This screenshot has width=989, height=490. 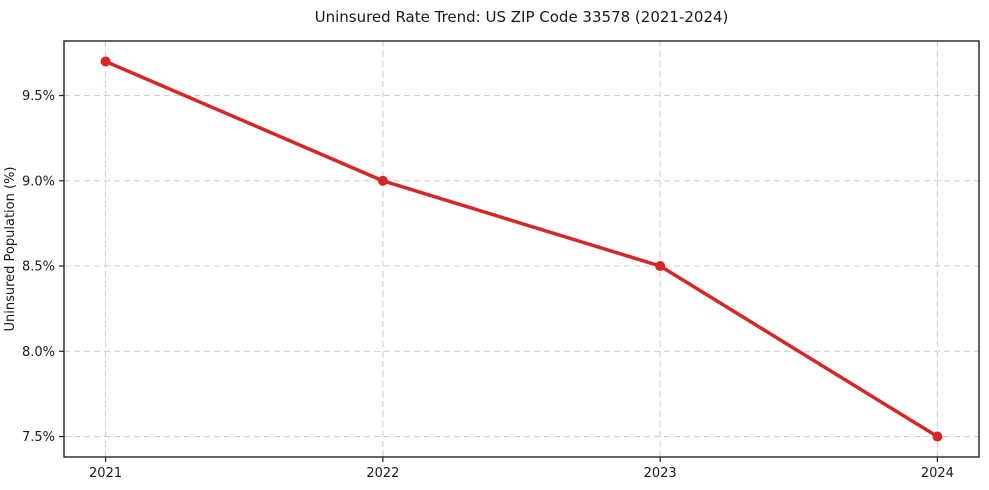 What do you see at coordinates (38, 267) in the screenshot?
I see `y-tick-label: 8.5%` at bounding box center [38, 267].